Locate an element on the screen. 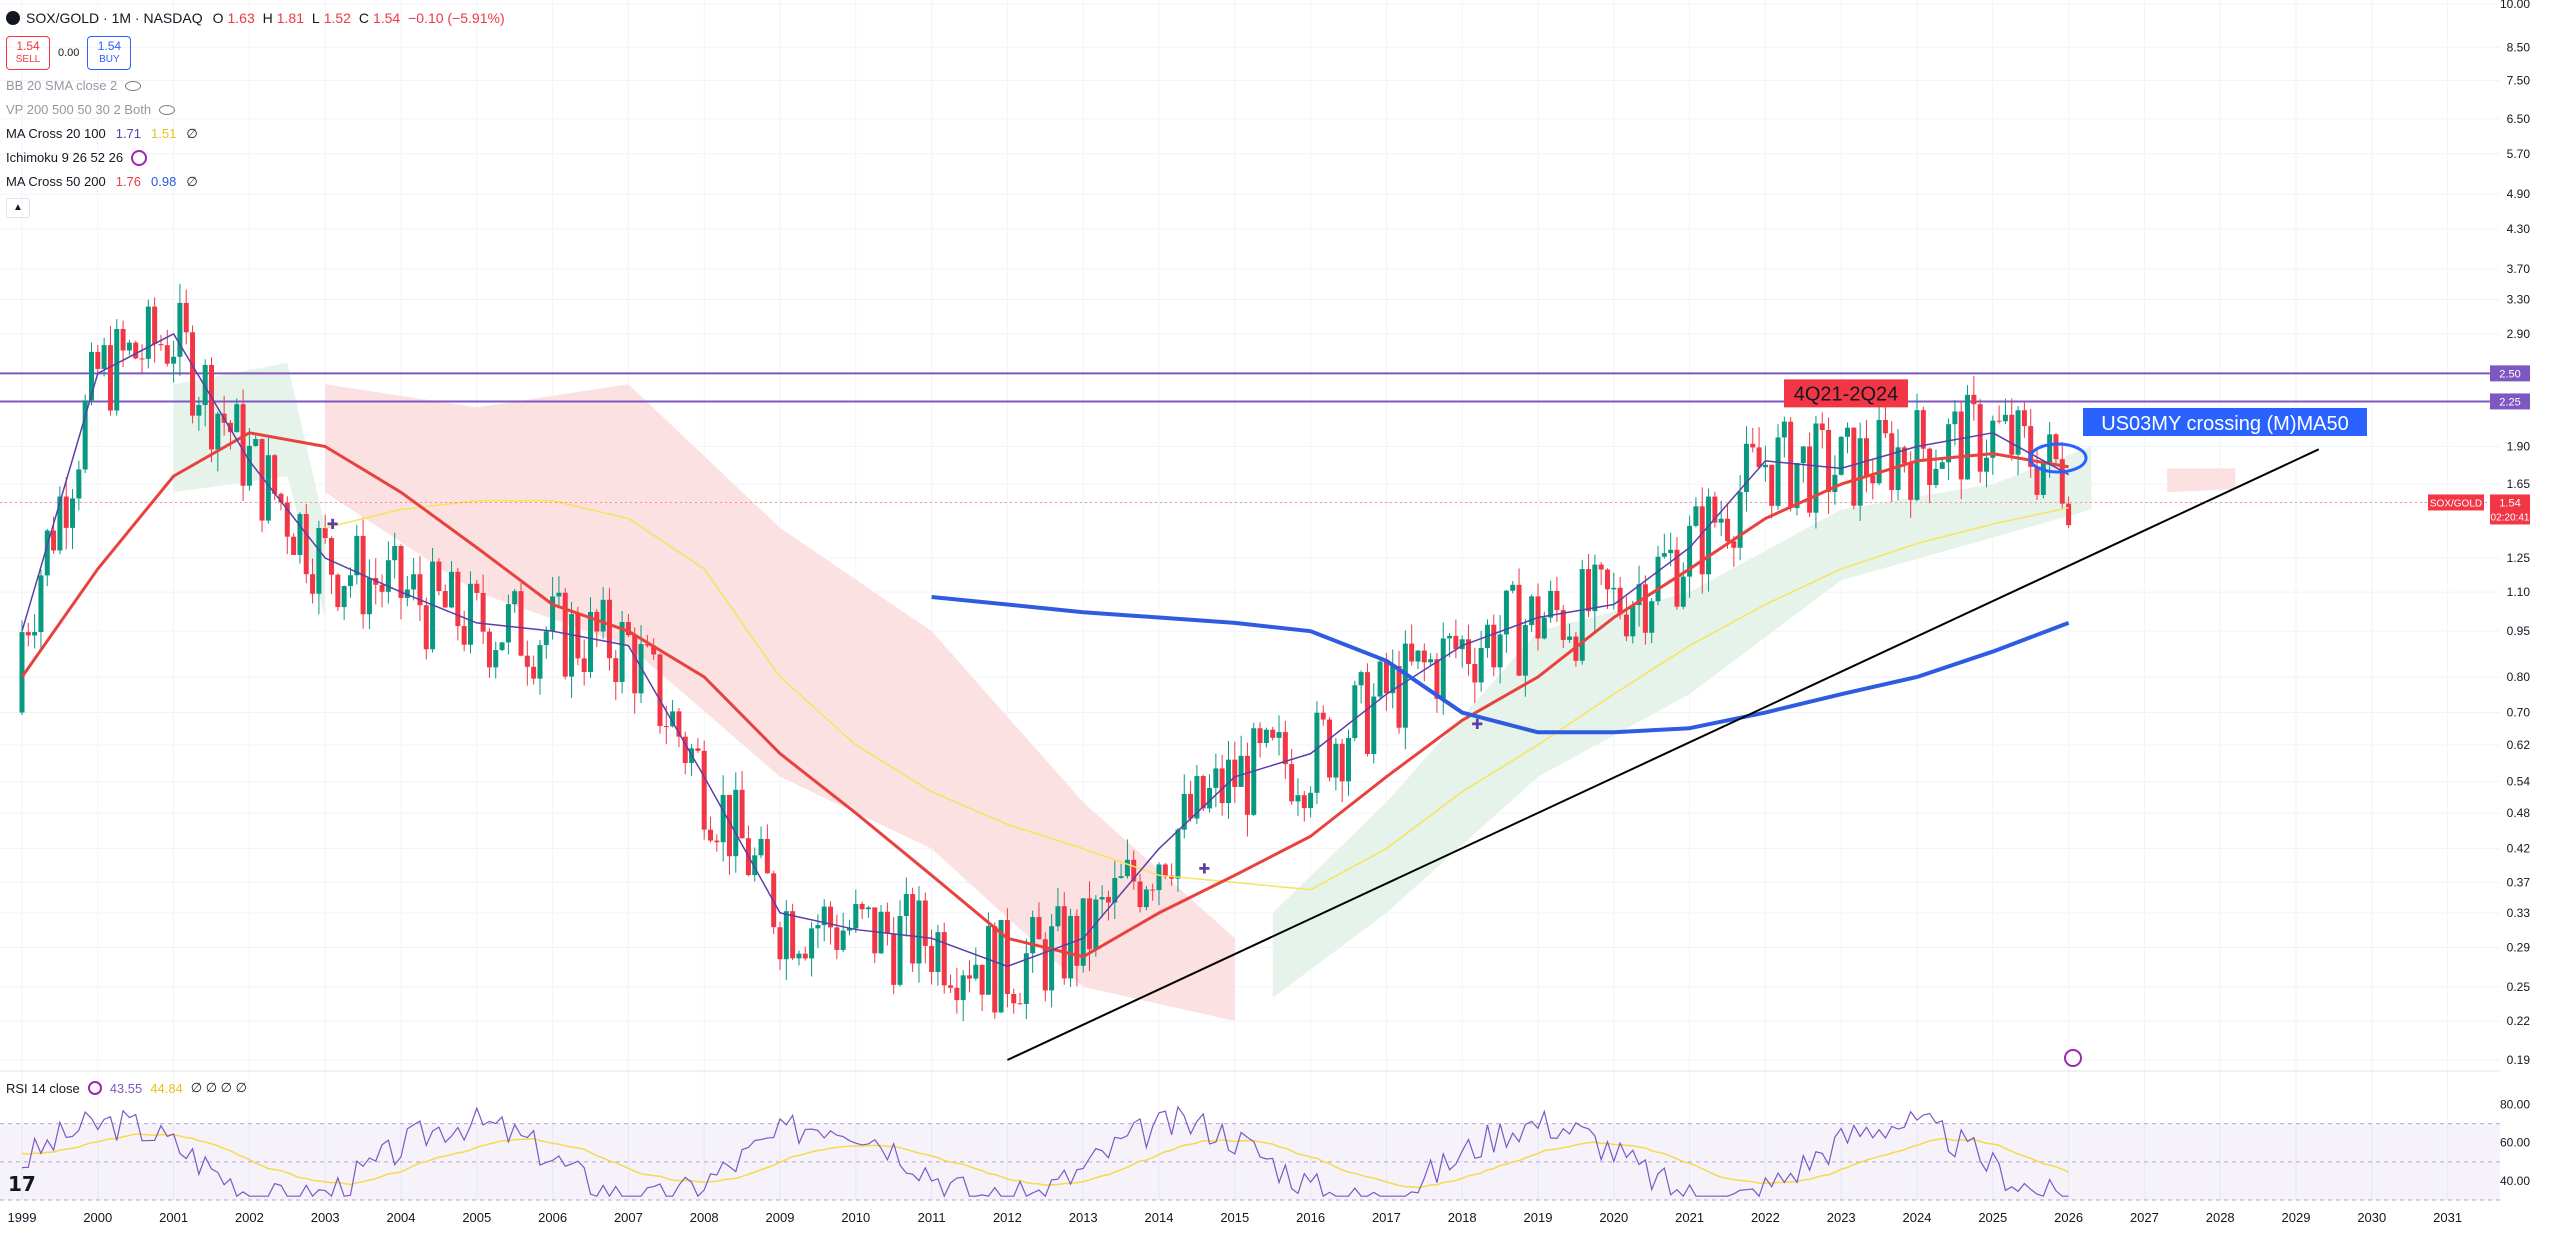  price-axis-label: 0.22 is located at coordinates (2519, 1021).